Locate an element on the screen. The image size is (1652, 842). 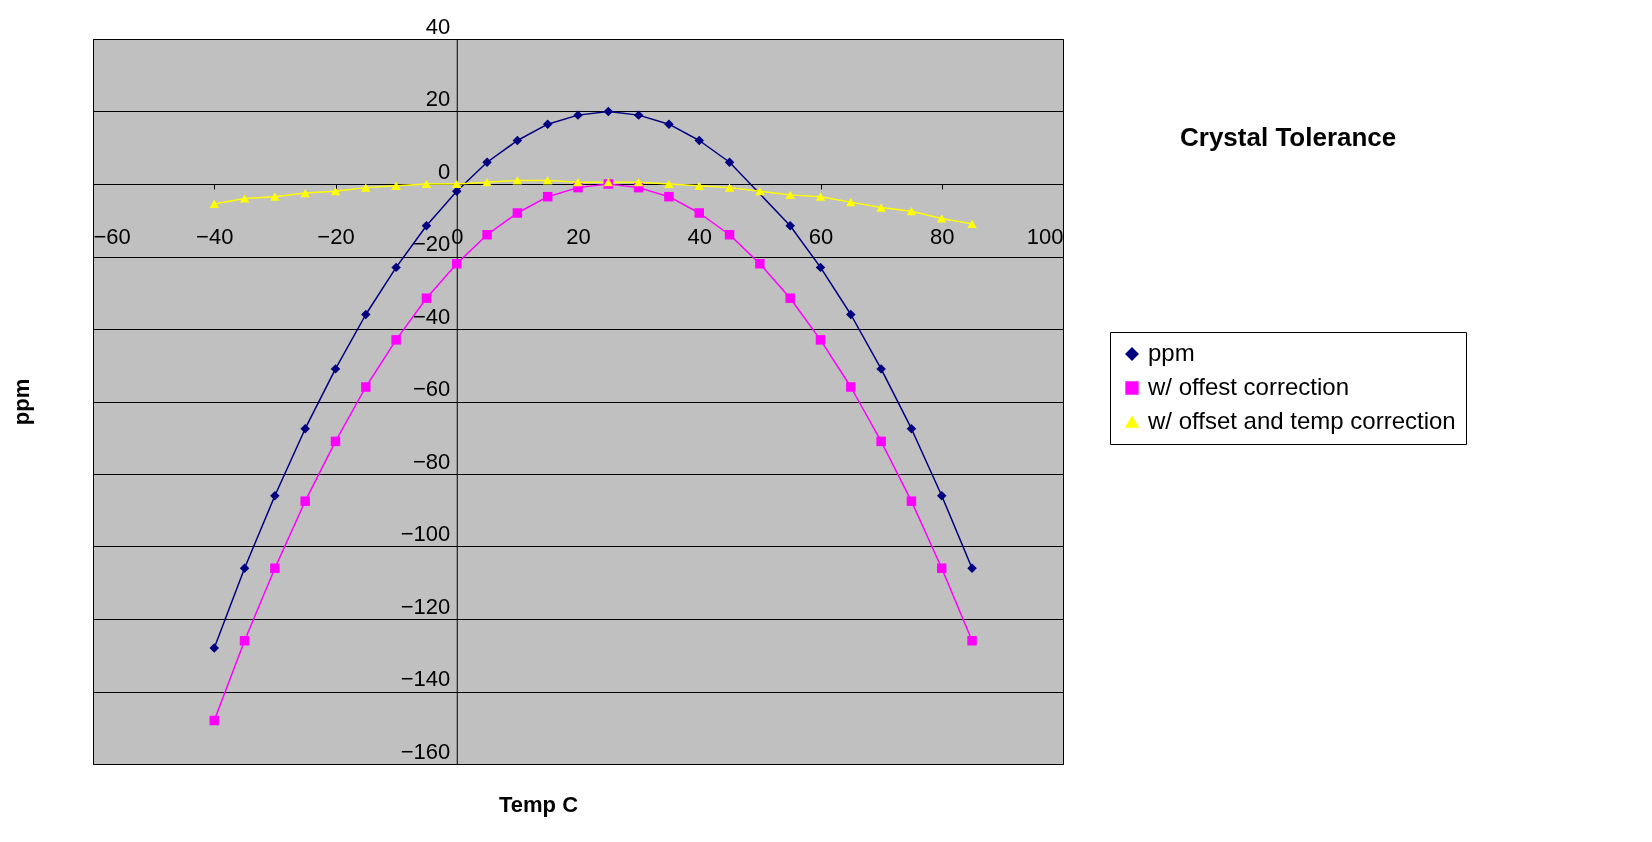
x-tick-label: 40 is located at coordinates (699, 236).